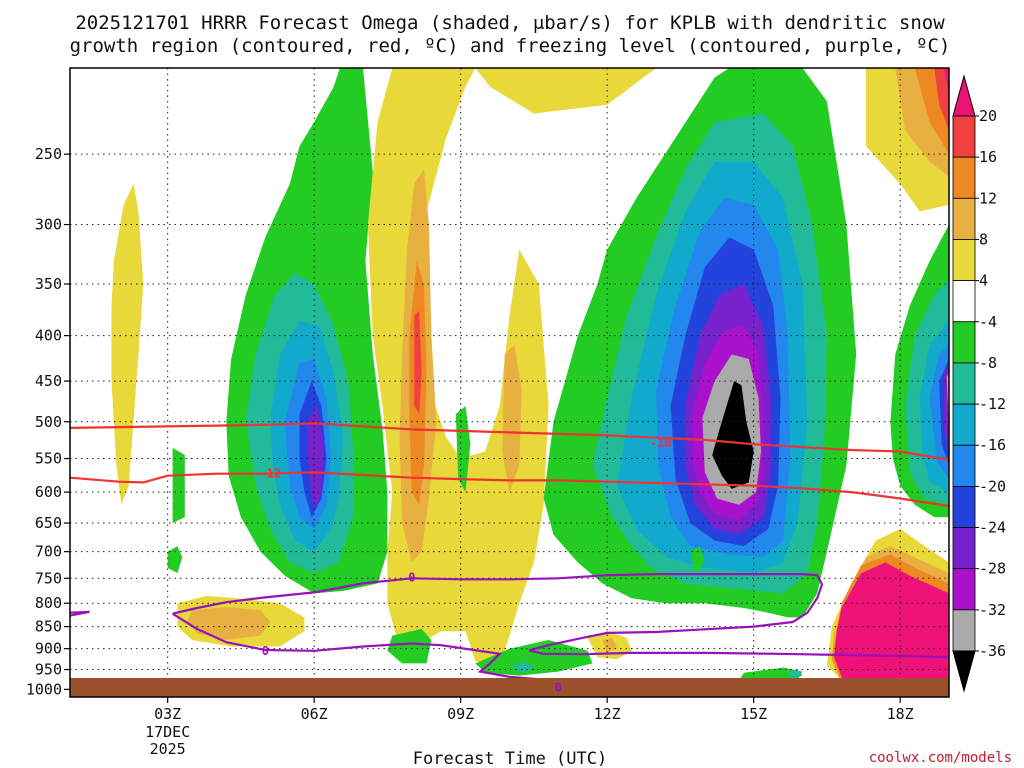 The height and width of the screenshot is (768, 1024). Describe the element at coordinates (48, 670) in the screenshot. I see `y-tick-label-950: 950` at that location.